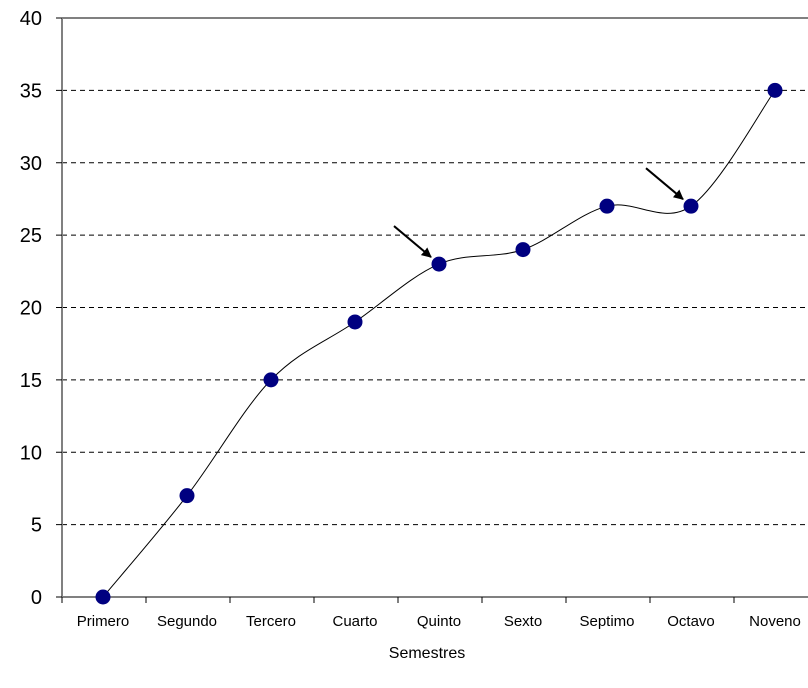 The image size is (808, 688). What do you see at coordinates (538, 212) in the screenshot?
I see `annotations` at bounding box center [538, 212].